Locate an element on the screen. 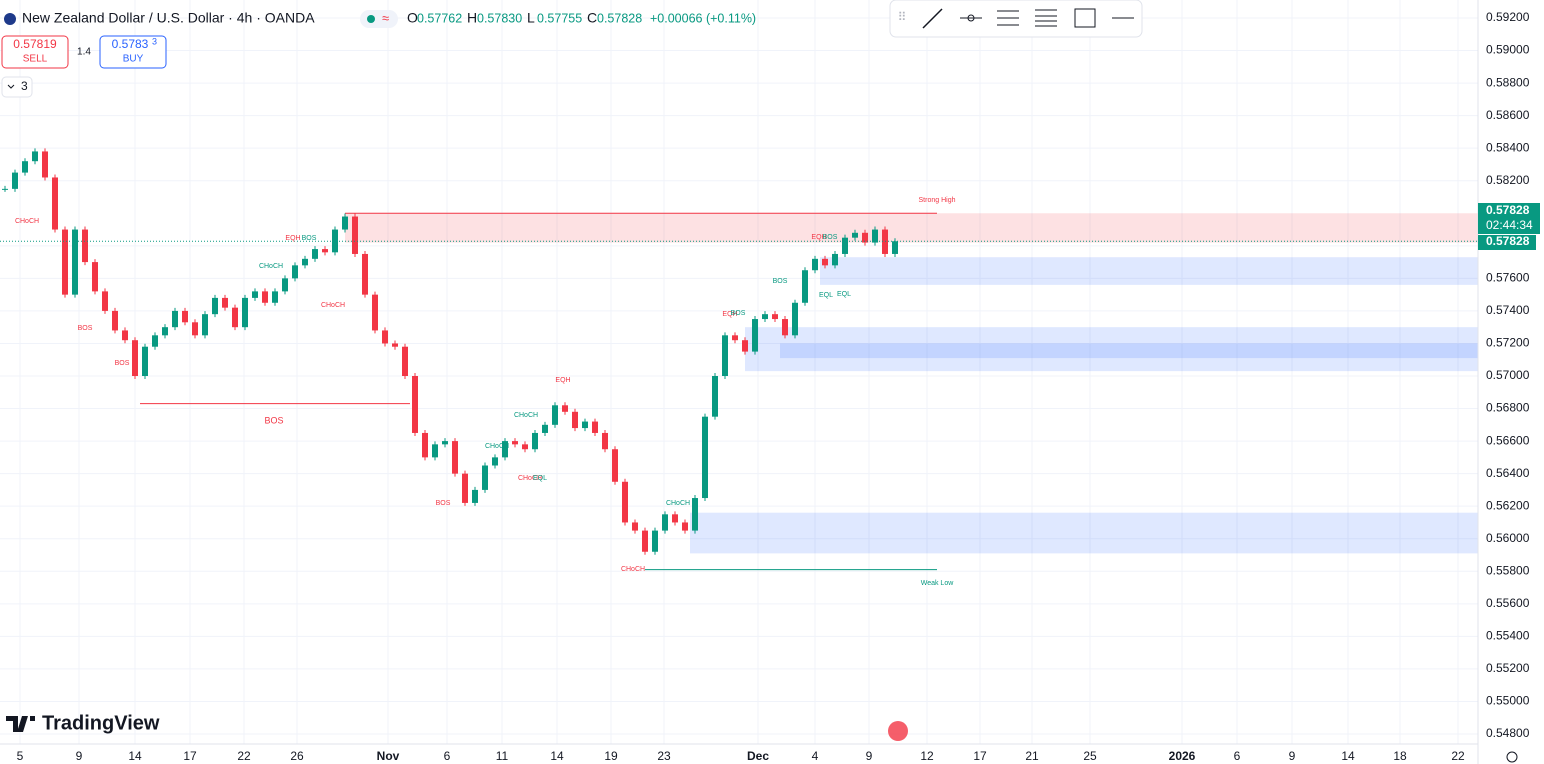 The height and width of the screenshot is (764, 1544). price-tick-label: 0.58600 is located at coordinates (1508, 115).